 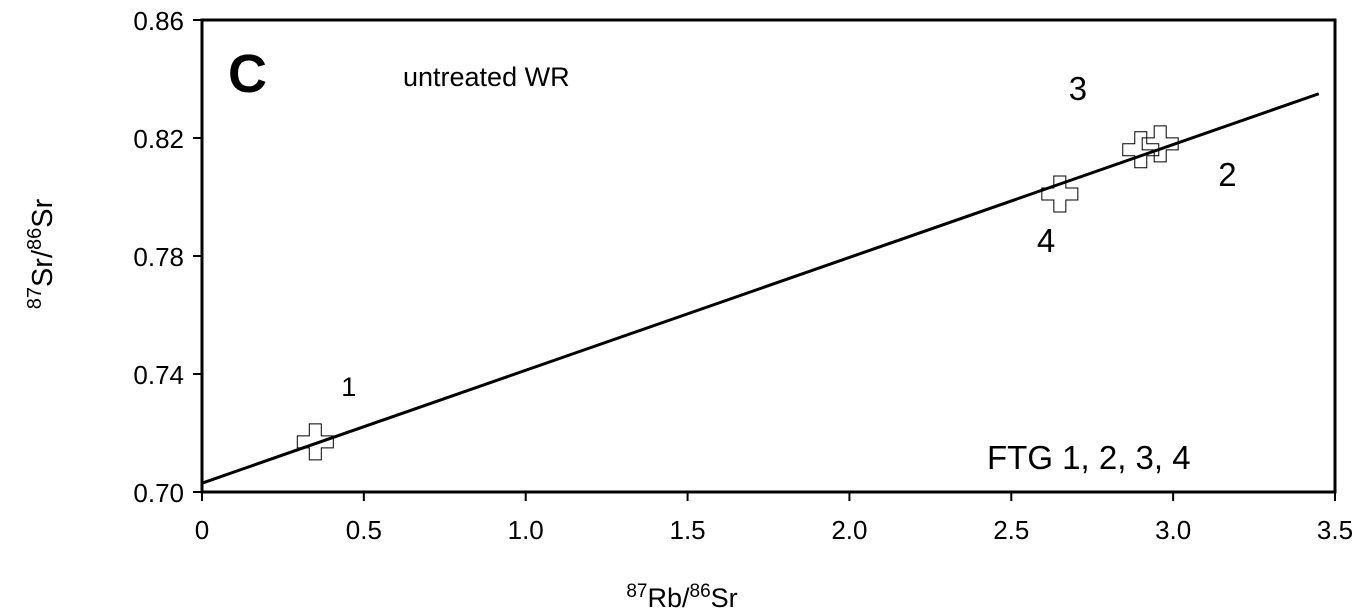 I want to click on point-label-4: 4, so click(x=1046, y=240).